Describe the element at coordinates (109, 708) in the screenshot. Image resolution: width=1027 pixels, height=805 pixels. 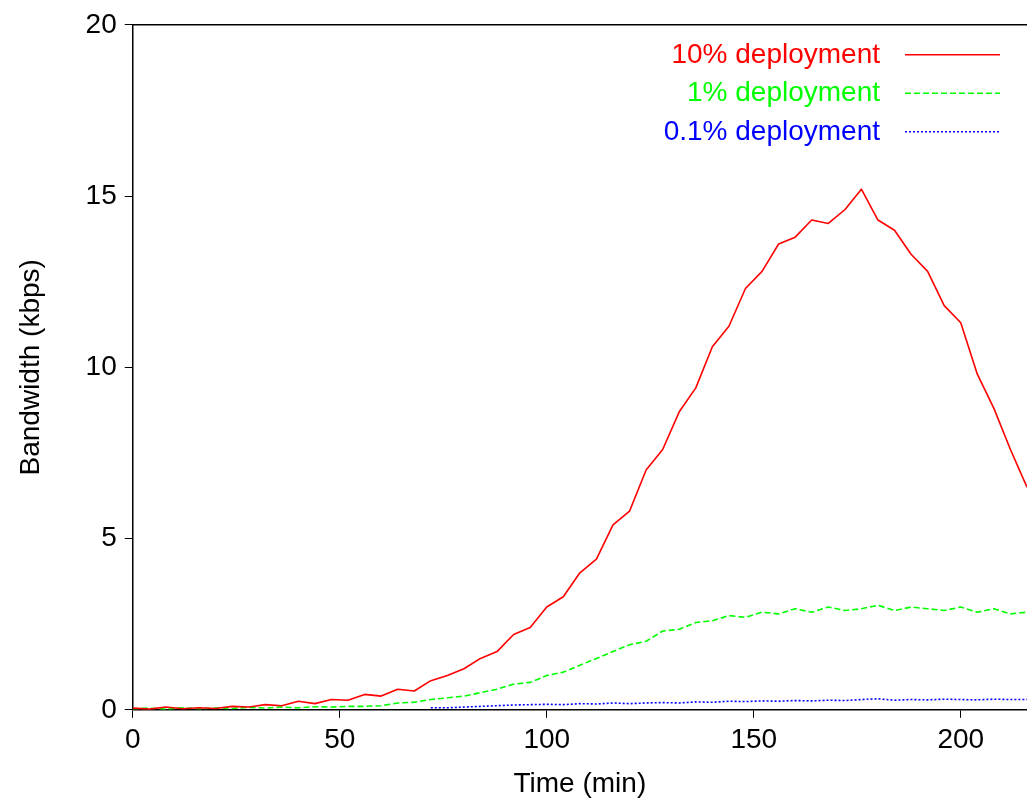
I see `y-tick-label: 0` at that location.